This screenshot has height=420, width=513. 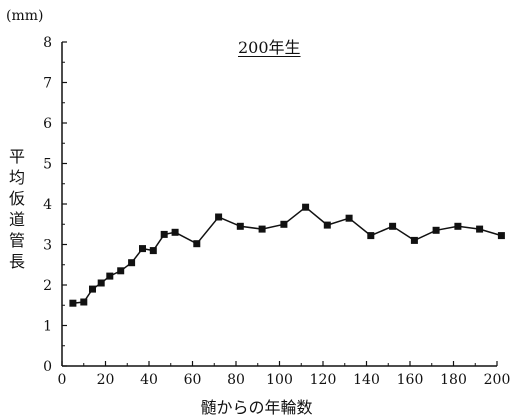 I want to click on y-unit-label: (mm), so click(x=25, y=16).